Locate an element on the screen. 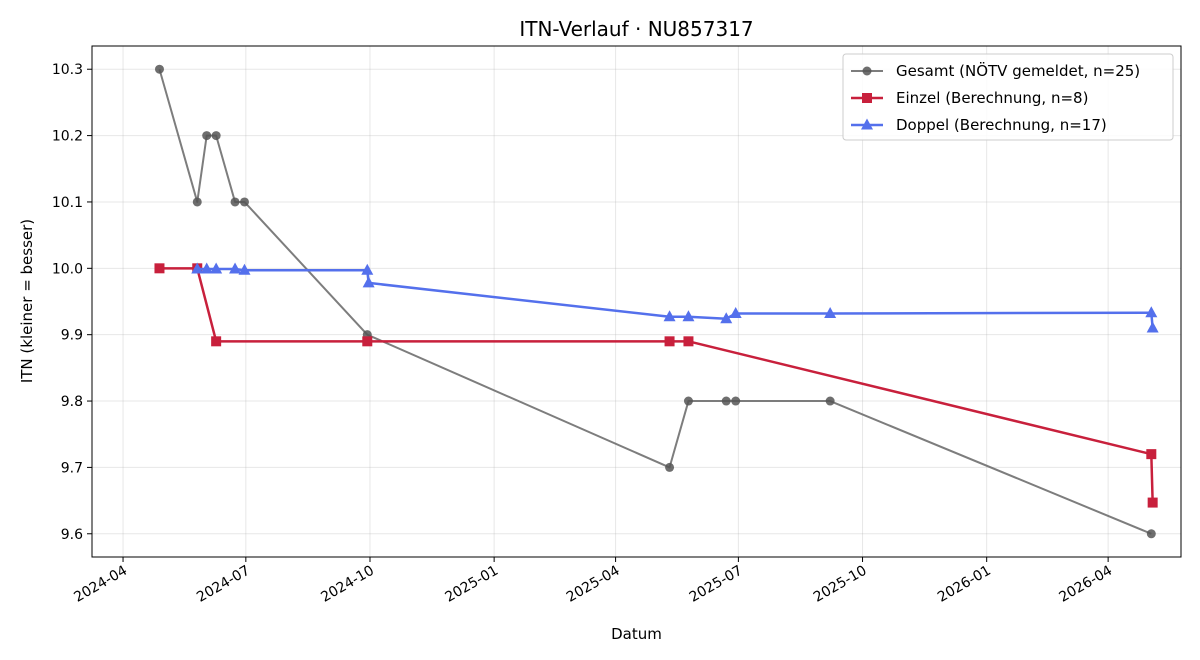  legend-item: Gesamt (NÖTV gemeldet, n=25) is located at coordinates (995, 70).